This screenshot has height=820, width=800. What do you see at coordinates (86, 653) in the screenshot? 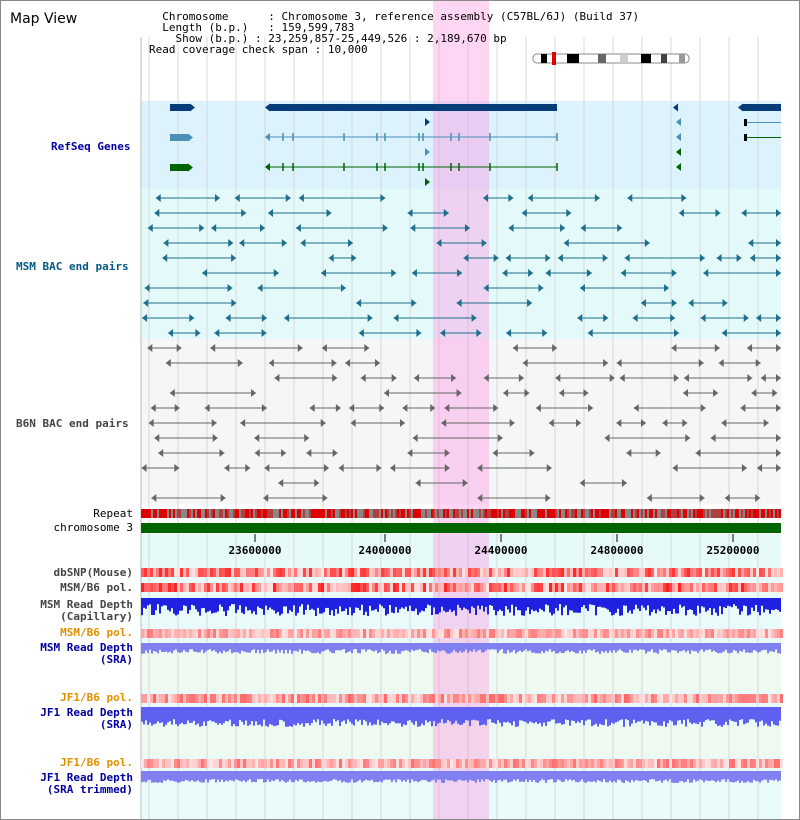
I see `track-label-msm-depth-sra: MSM Read Depth (SRA)` at bounding box center [86, 653].